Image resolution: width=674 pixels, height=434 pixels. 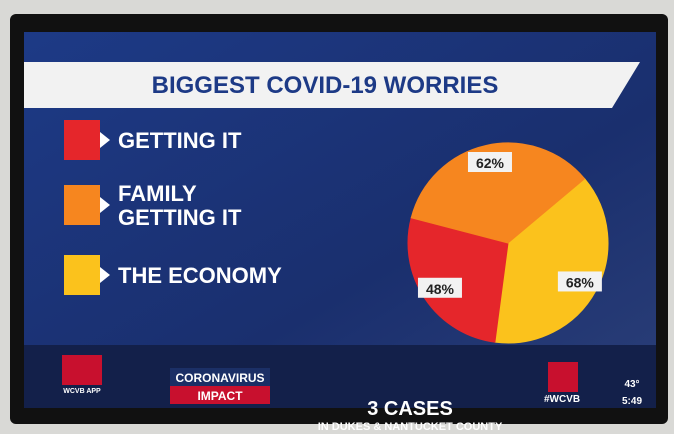 I want to click on data-label: 68%, so click(x=580, y=282).